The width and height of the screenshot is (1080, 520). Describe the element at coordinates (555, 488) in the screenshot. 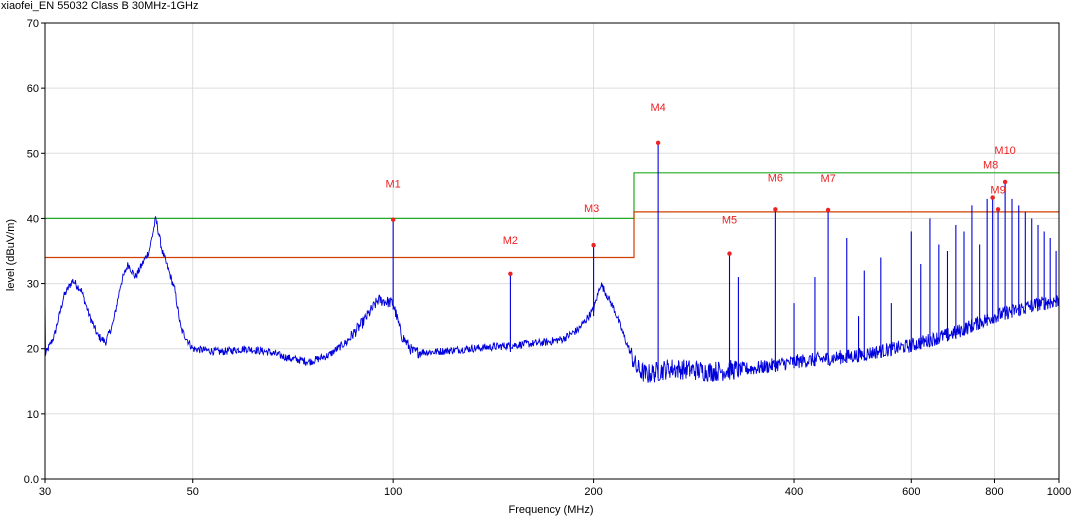

I see `x-axis-ticks: 30 50 100 200 400 600 800 1000` at that location.